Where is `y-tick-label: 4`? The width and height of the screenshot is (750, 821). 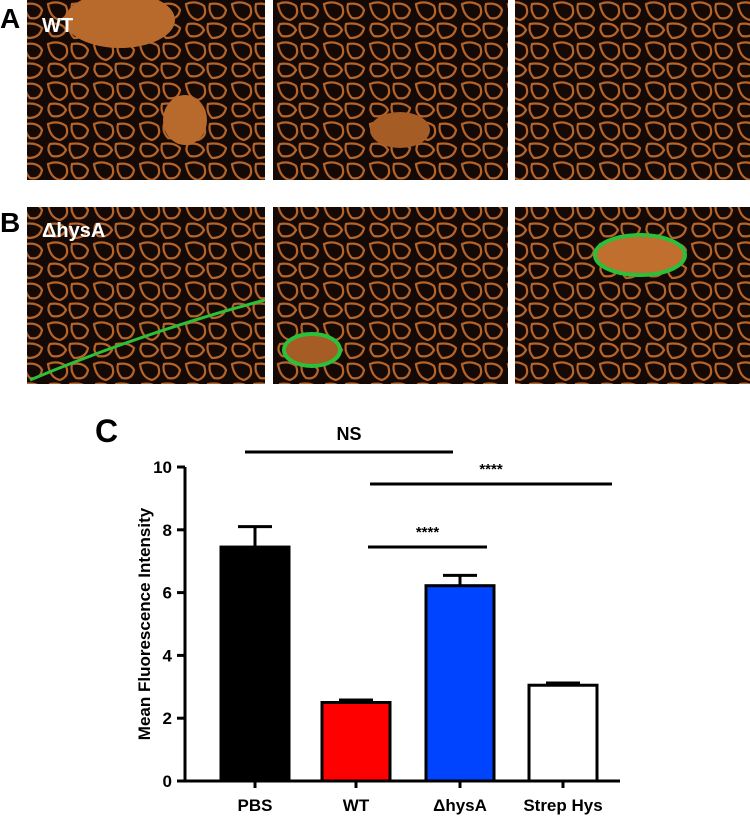
y-tick-label: 4 is located at coordinates (168, 655).